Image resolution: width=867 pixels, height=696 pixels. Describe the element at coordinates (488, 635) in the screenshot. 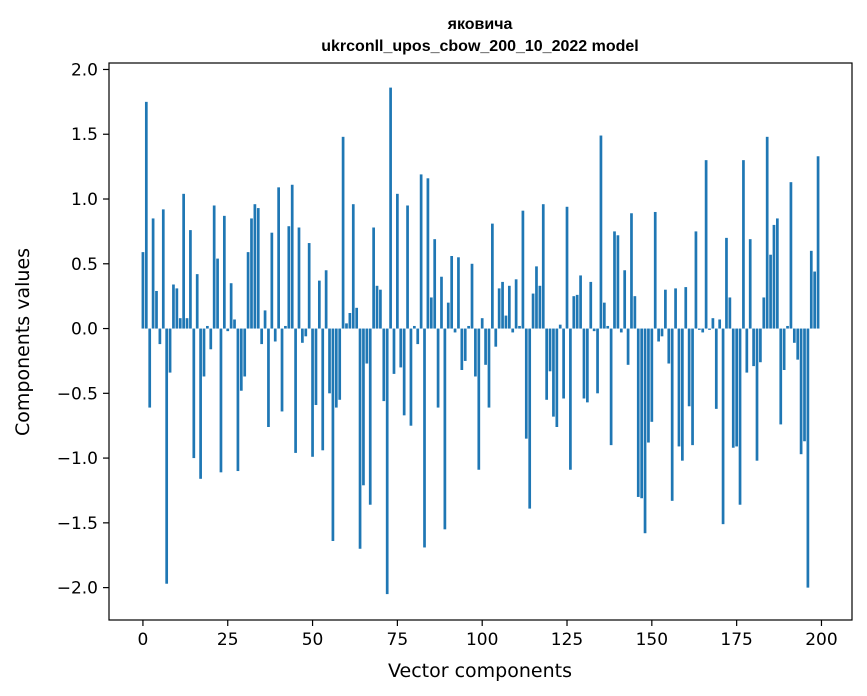

I see `x-axis: 0 25 50 75 100 125 150 175 200` at that location.